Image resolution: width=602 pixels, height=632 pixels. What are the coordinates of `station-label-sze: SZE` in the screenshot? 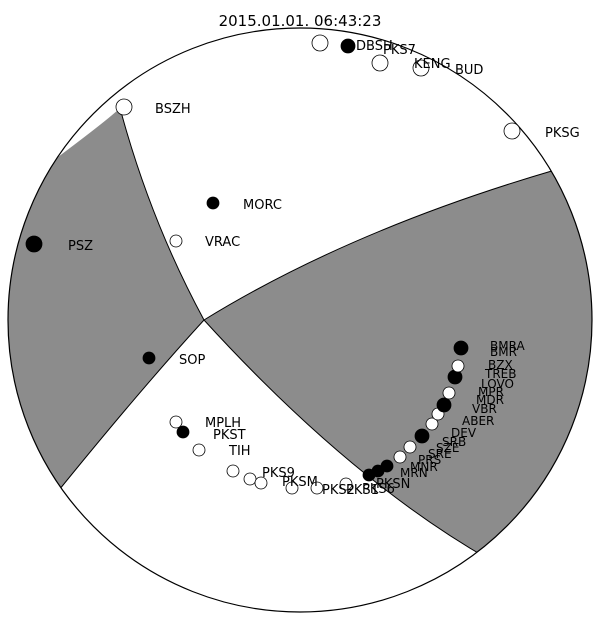 It's located at (447, 448).